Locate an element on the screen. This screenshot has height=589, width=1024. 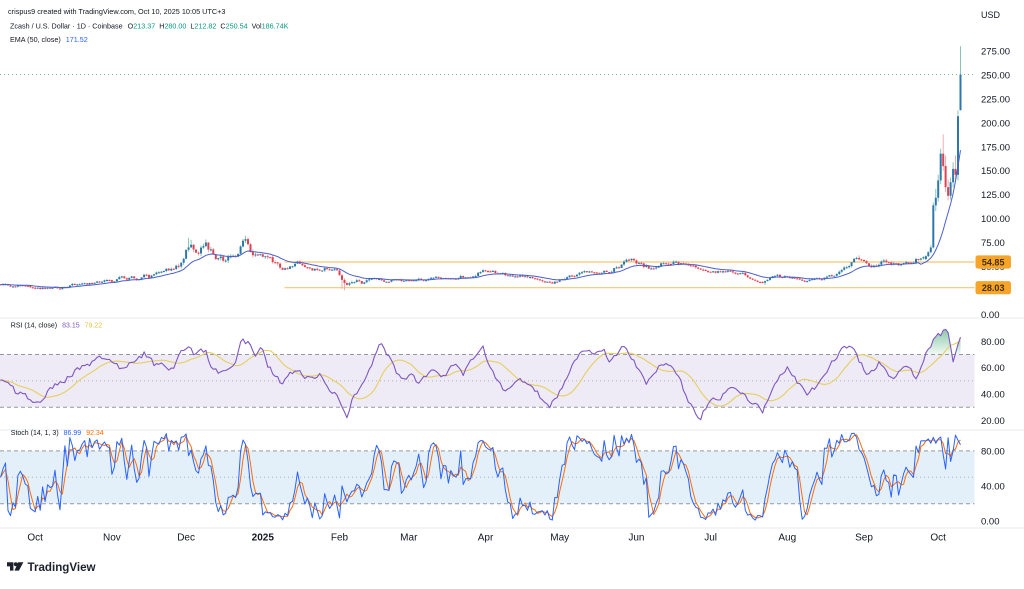
svg-text: Apr is located at coordinates (486, 538).